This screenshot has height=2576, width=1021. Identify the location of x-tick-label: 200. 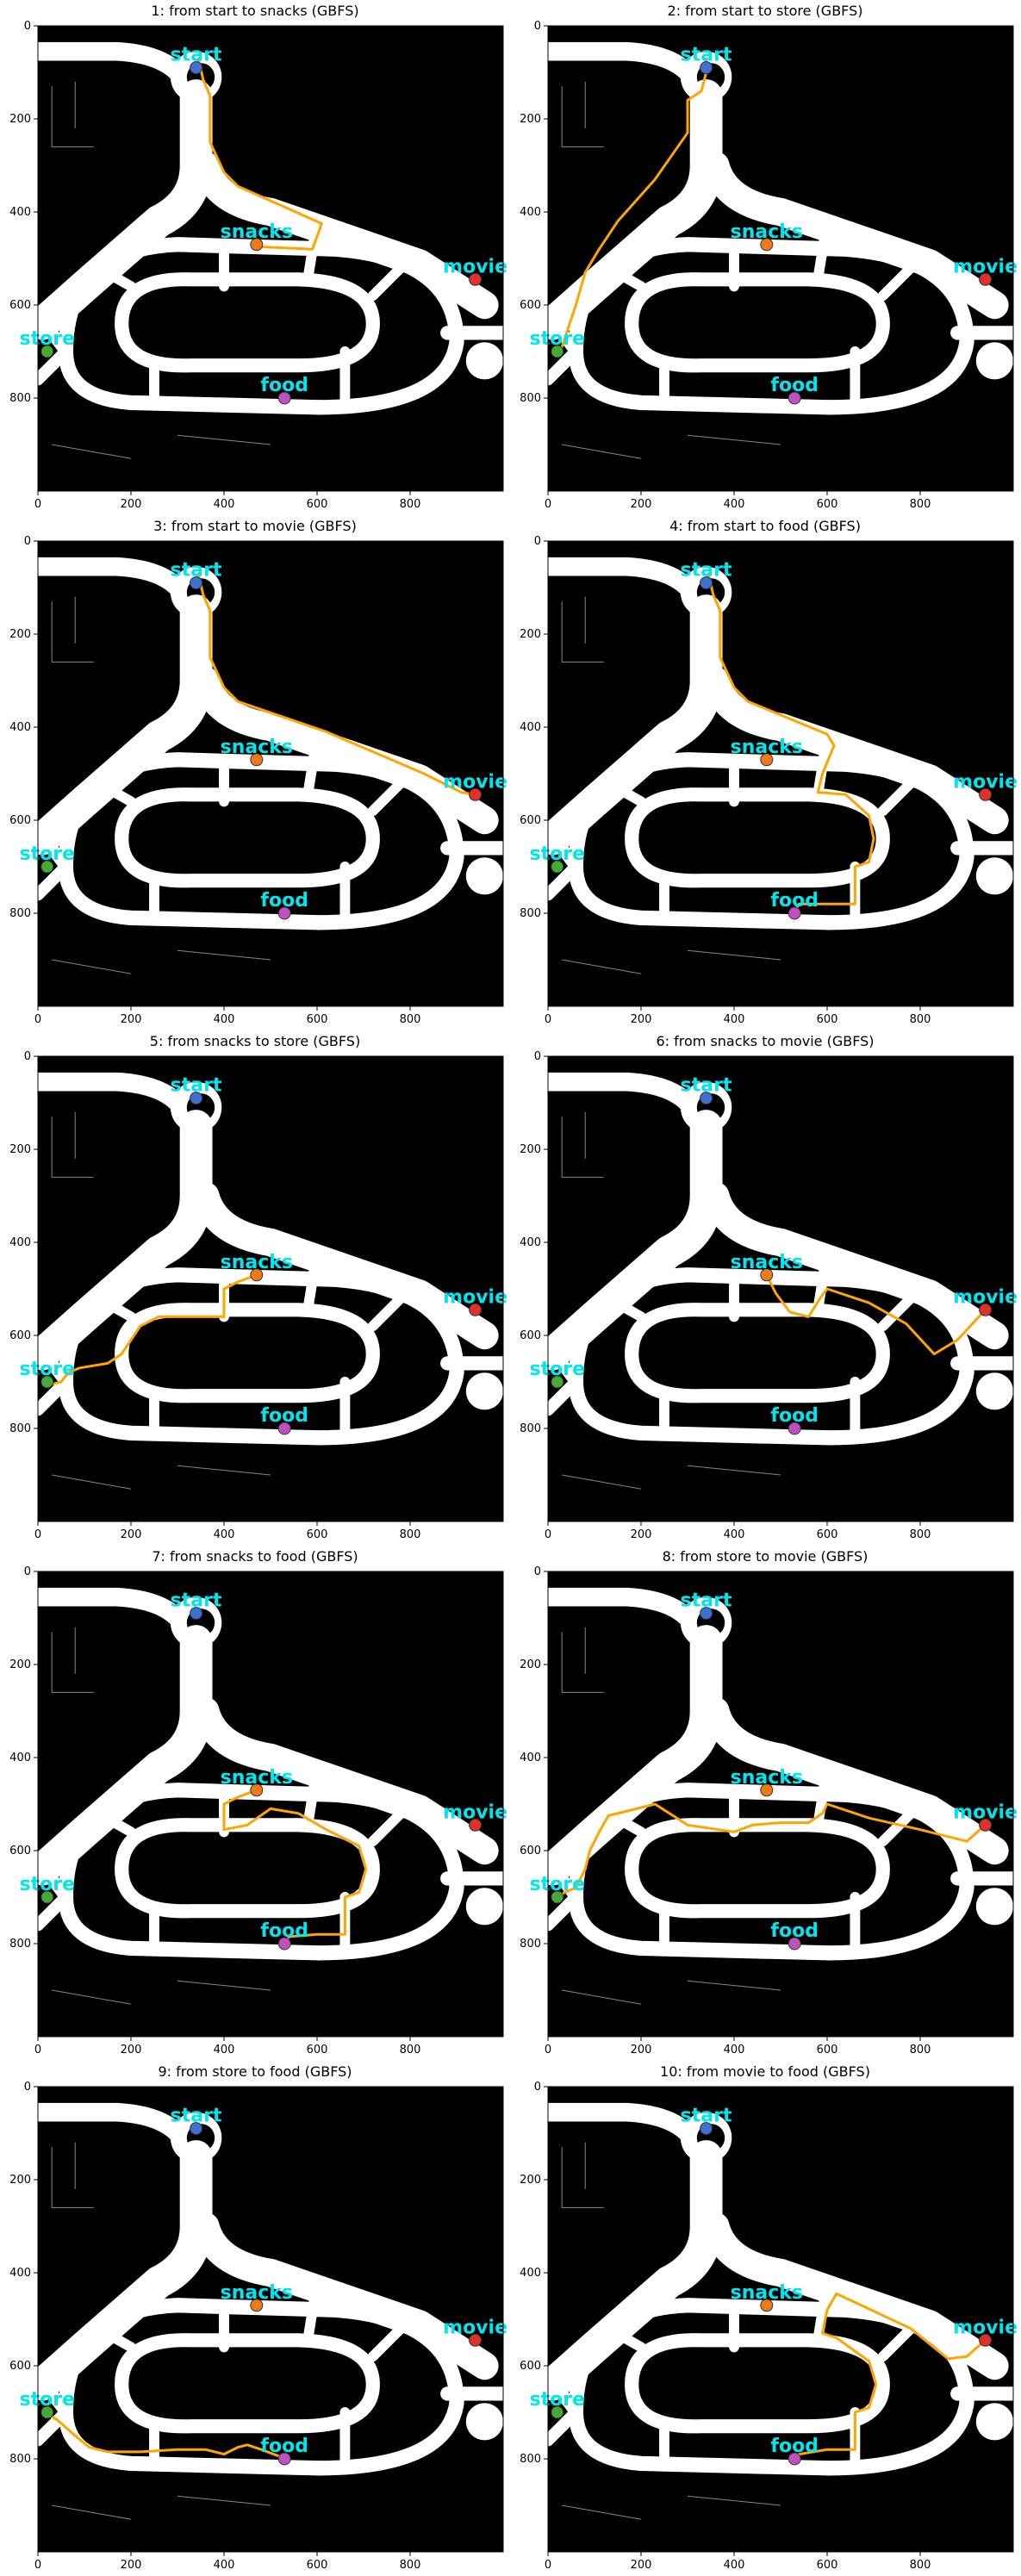
(131, 1535).